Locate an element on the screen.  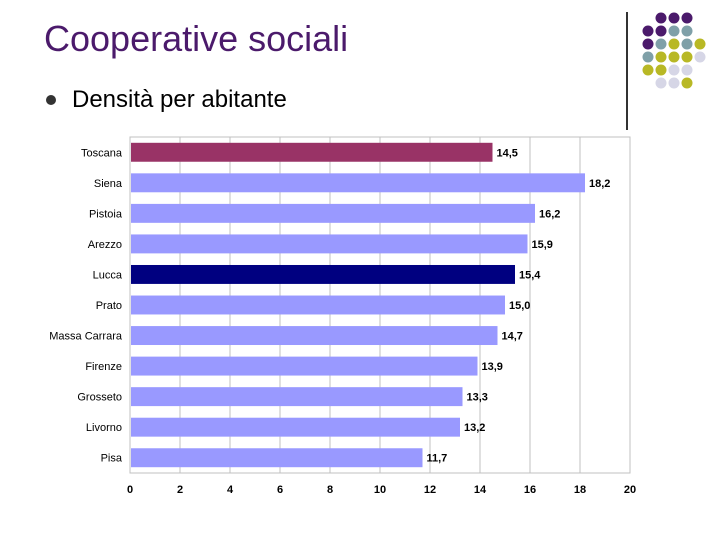
category-label: Prato is located at coordinates (109, 306).